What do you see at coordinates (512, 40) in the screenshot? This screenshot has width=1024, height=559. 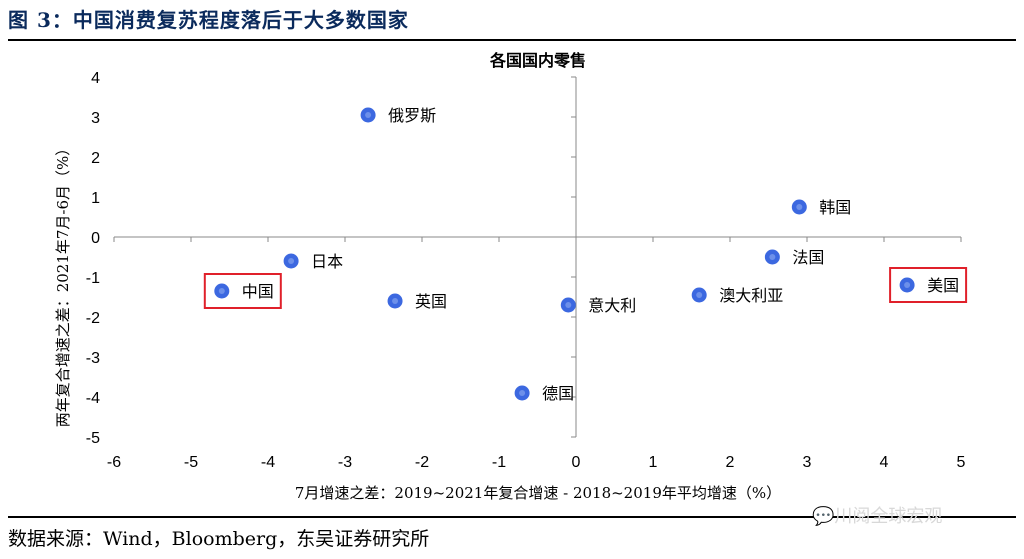 I see `top-rule` at bounding box center [512, 40].